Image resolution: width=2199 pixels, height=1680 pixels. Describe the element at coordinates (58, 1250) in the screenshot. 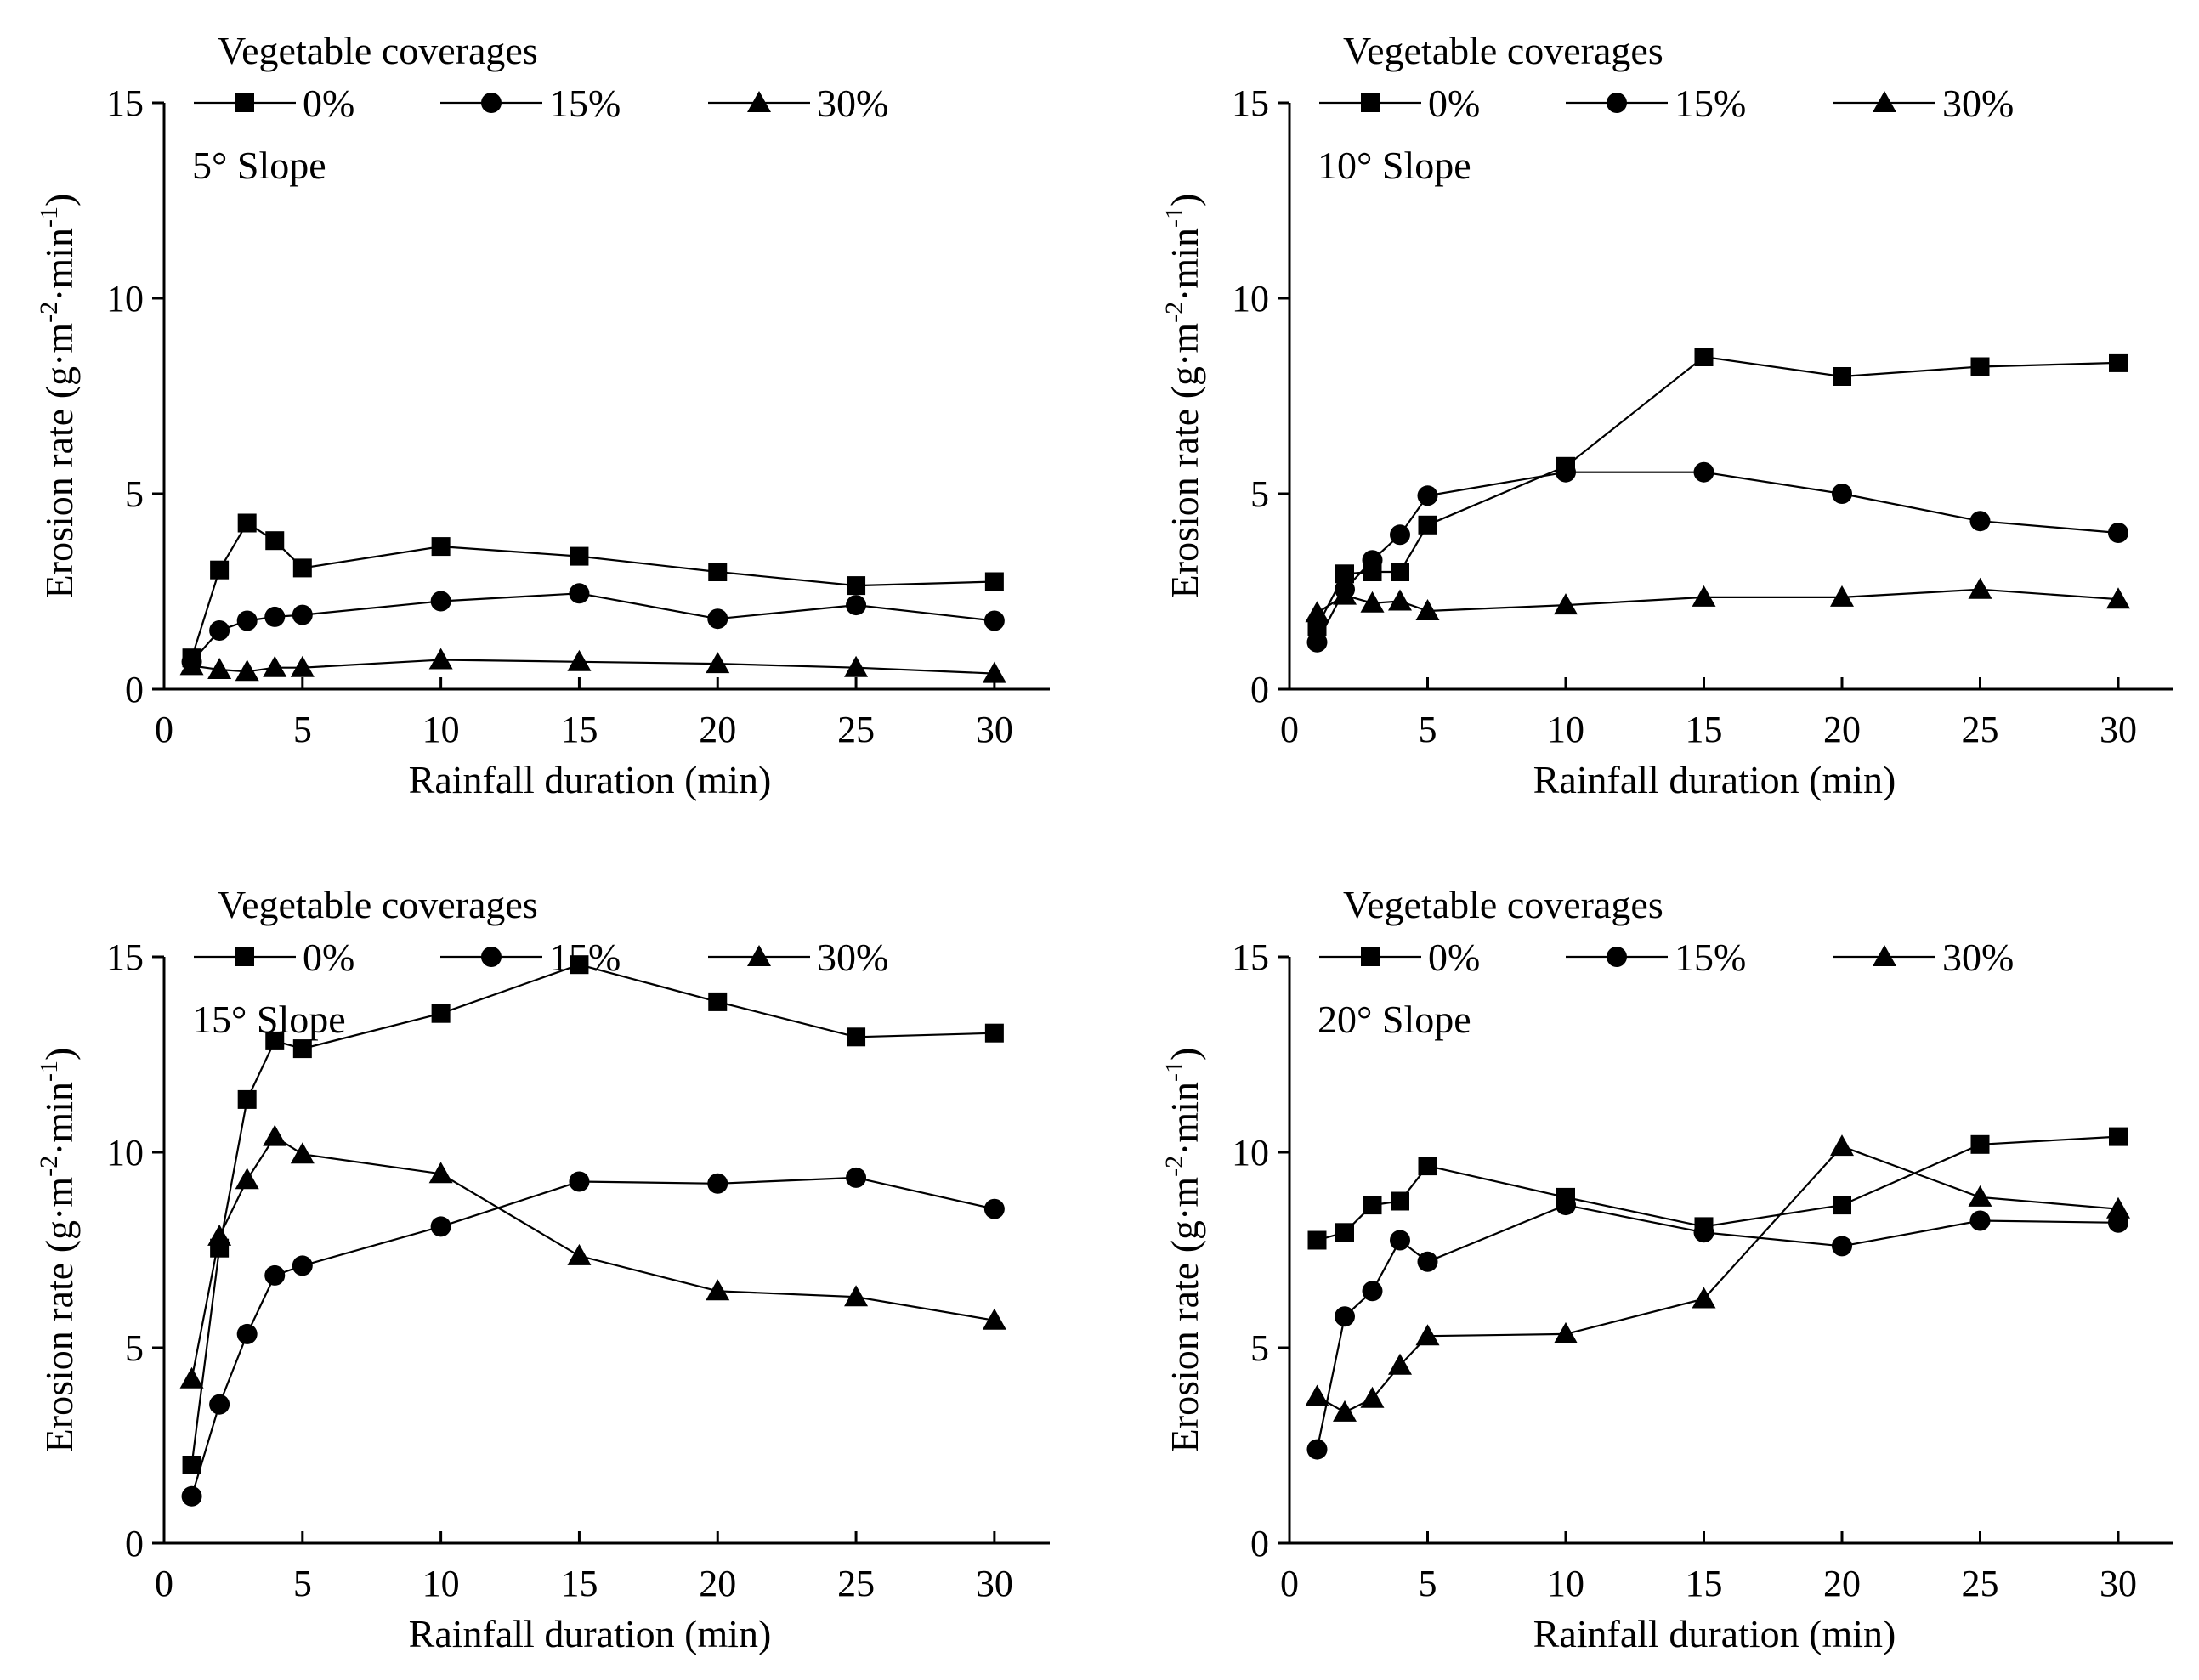

I see `y-axis-title: Erosion rate (g·m-2·min-1)` at that location.